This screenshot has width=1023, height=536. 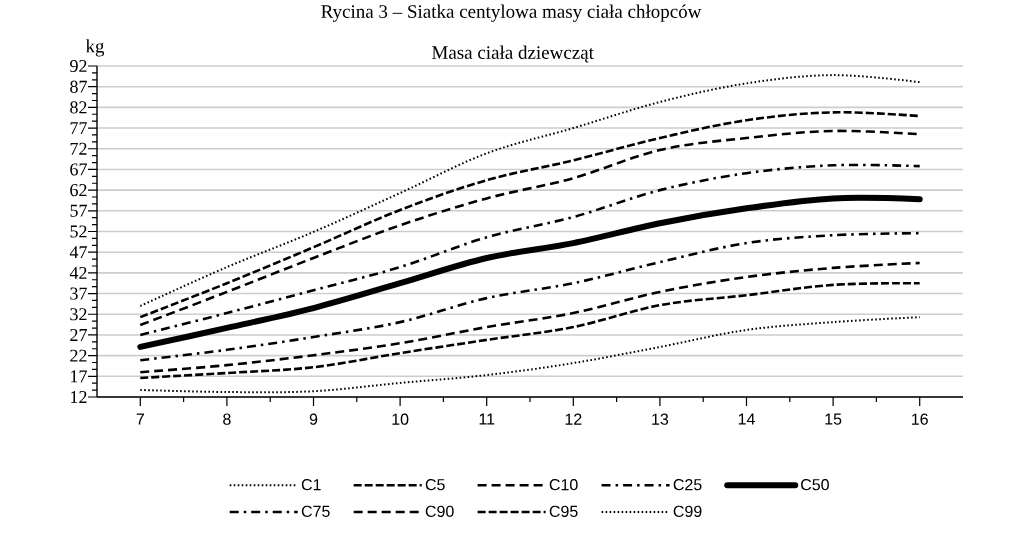 What do you see at coordinates (140, 419) in the screenshot?
I see `x-tick-label: 7` at bounding box center [140, 419].